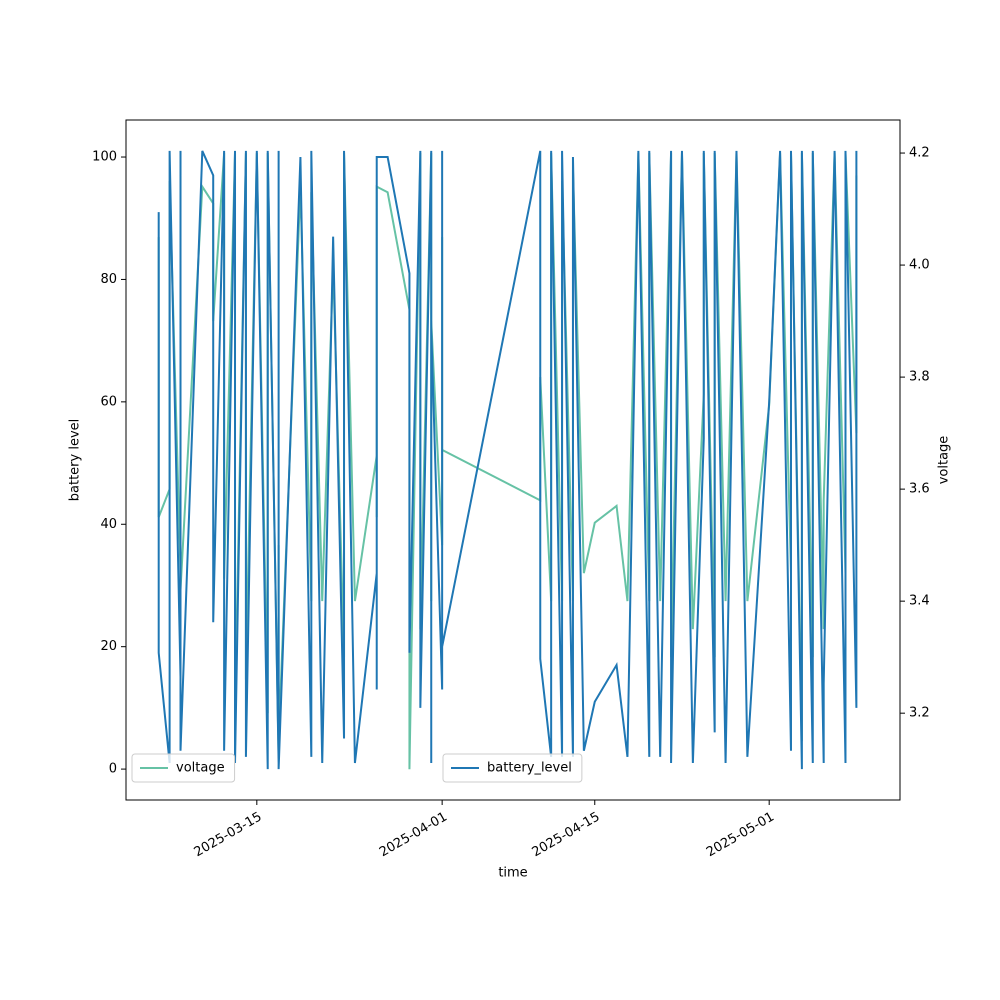 Image resolution: width=1000 pixels, height=1000 pixels. What do you see at coordinates (919, 377) in the screenshot?
I see `y2-tick-label: 3.8` at bounding box center [919, 377].